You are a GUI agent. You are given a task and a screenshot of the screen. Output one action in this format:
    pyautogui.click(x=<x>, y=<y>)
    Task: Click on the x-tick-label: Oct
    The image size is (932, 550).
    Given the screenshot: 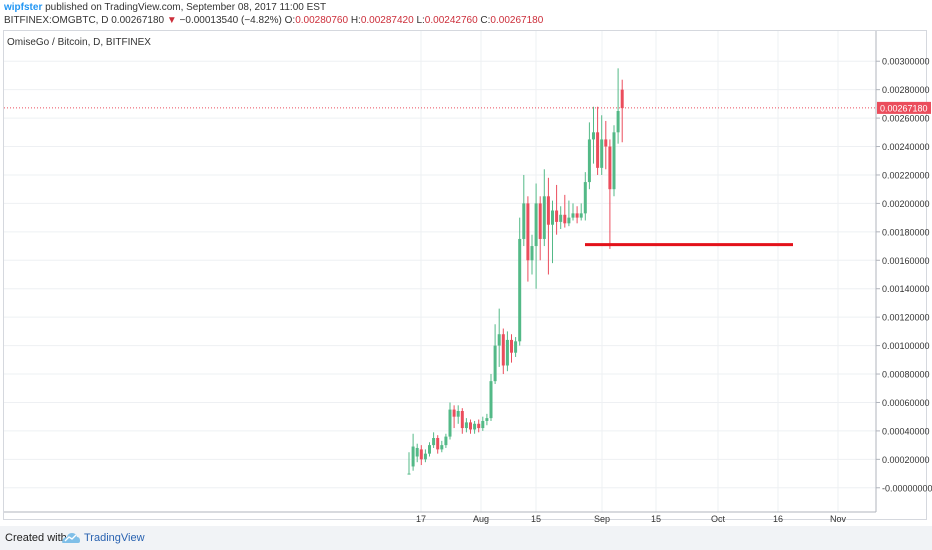 What is the action you would take?
    pyautogui.click(x=718, y=519)
    